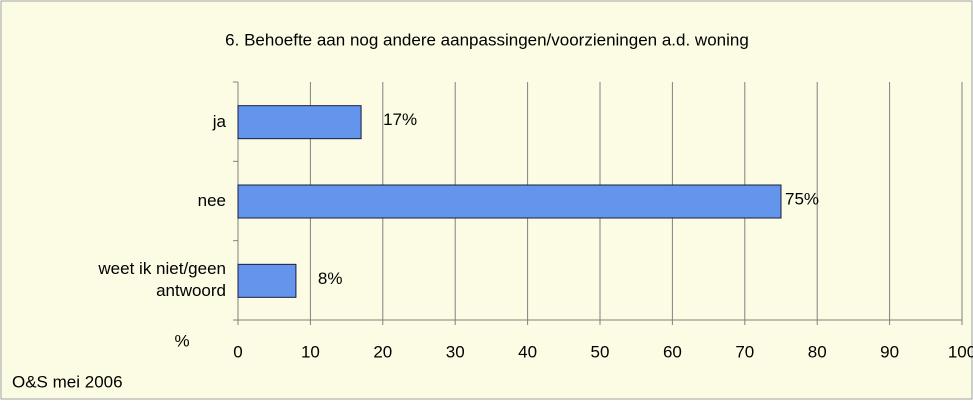 The height and width of the screenshot is (401, 973). What do you see at coordinates (960, 351) in the screenshot?
I see `x-tick-label: 100` at bounding box center [960, 351].